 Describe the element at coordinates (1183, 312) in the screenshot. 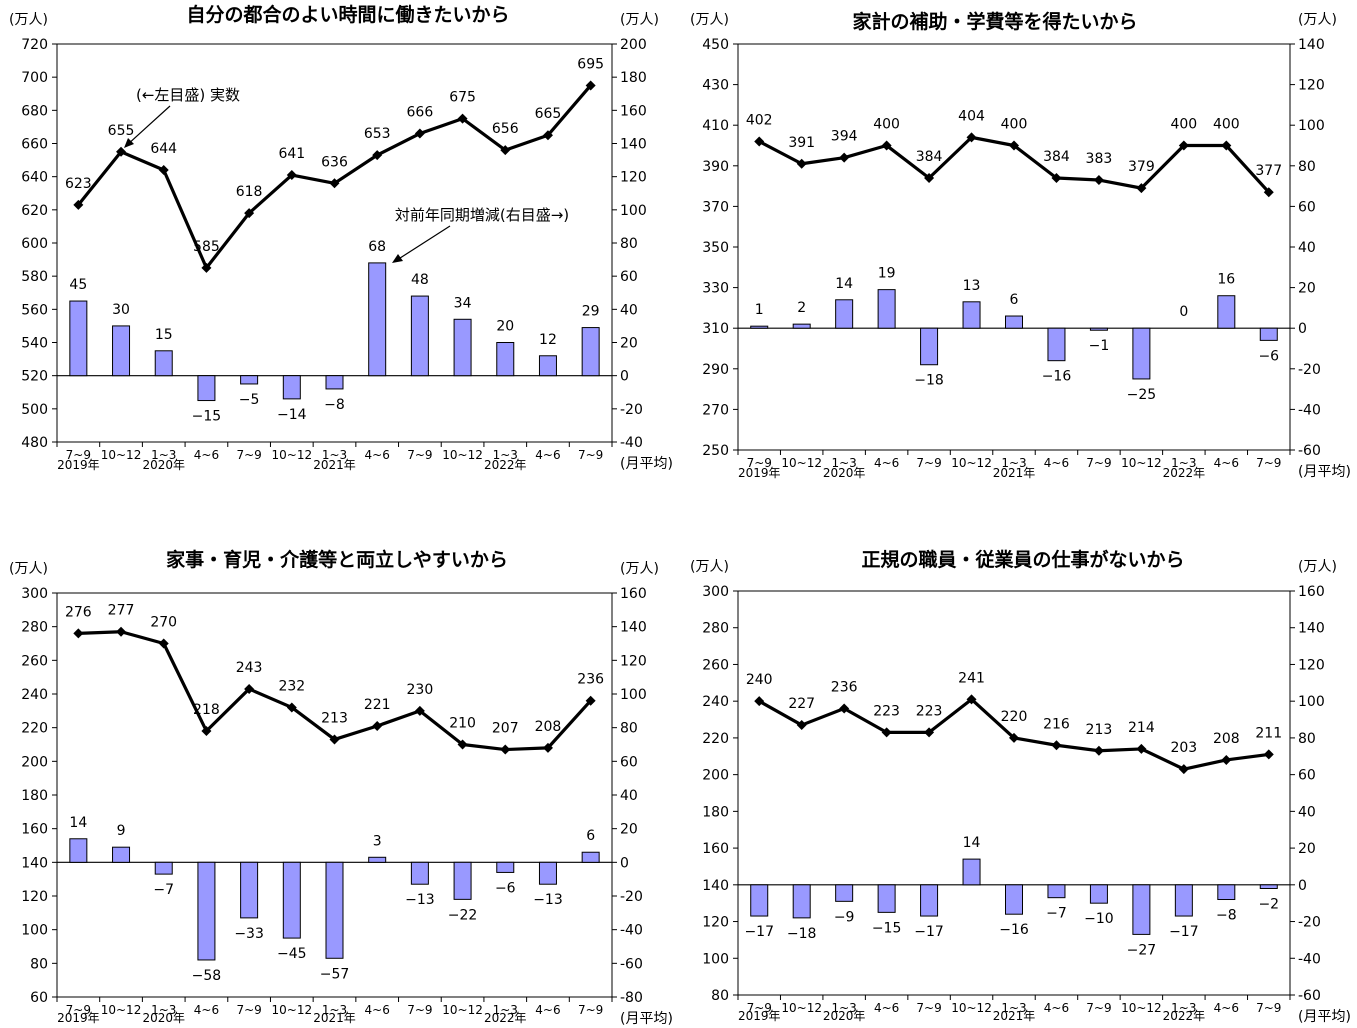

I see `bar-value-label: 0` at that location.